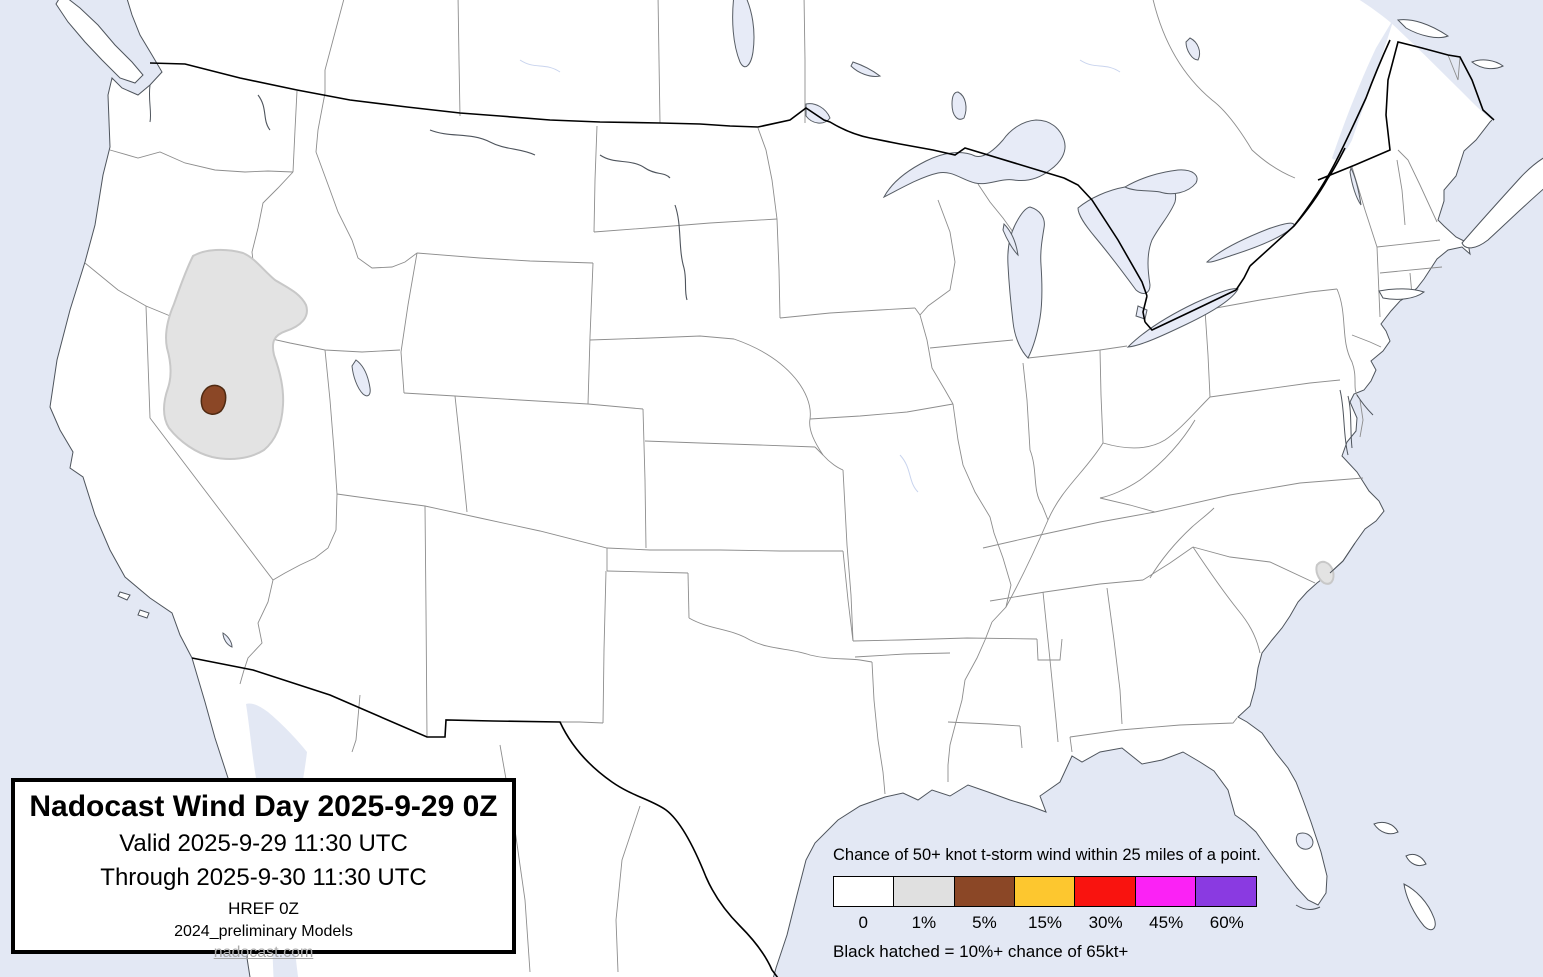 The width and height of the screenshot is (1543, 977). What do you see at coordinates (863, 922) in the screenshot?
I see `legend-label-0: 0` at bounding box center [863, 922].